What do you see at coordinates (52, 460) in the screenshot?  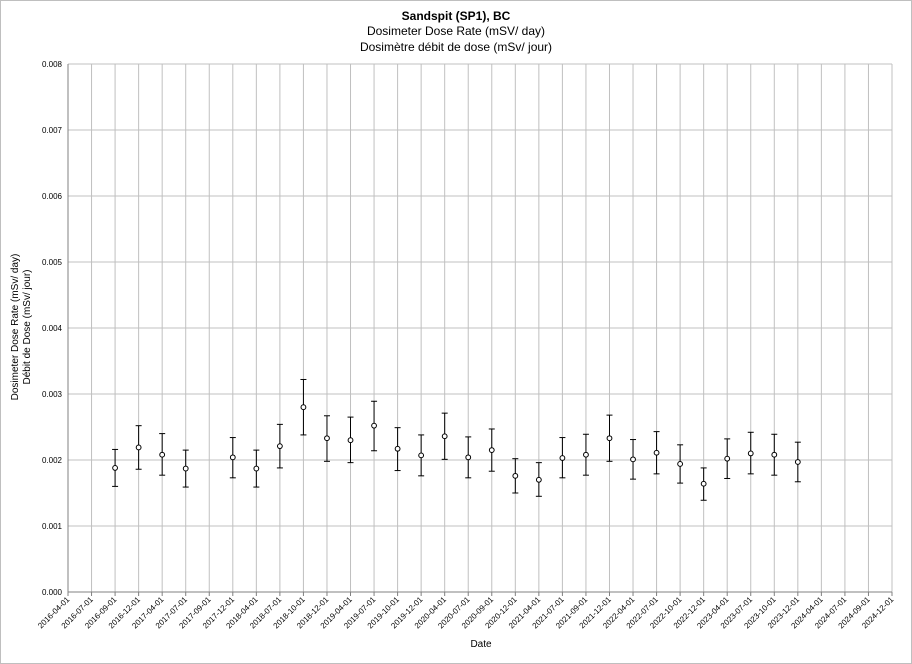 I see `y-tick-label: 0.002` at bounding box center [52, 460].